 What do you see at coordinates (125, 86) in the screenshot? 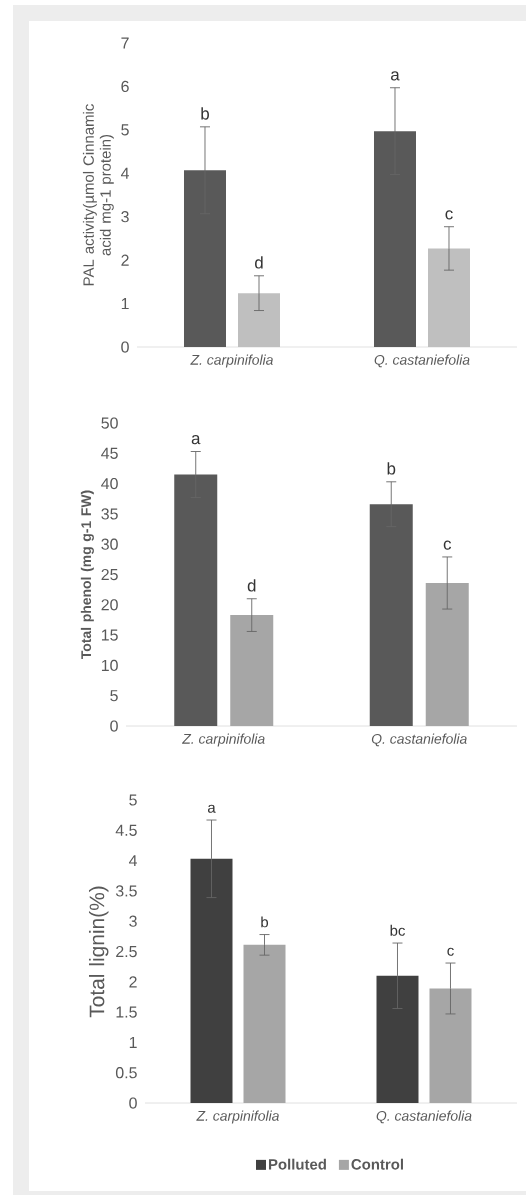
I see `y-tick-label: 6` at bounding box center [125, 86].